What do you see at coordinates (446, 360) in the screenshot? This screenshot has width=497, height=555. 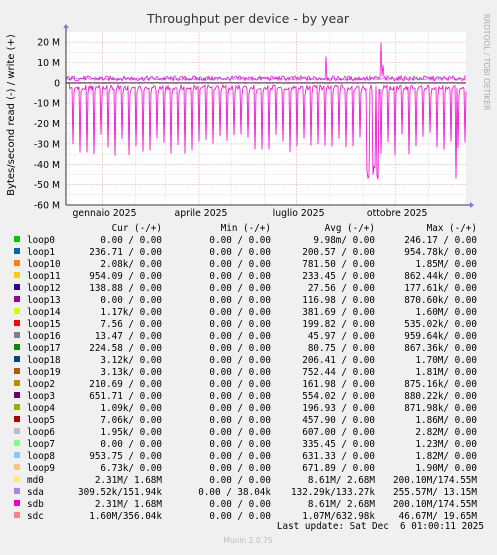 I see `legend-max: 1.70M/ 0.00` at bounding box center [446, 360].